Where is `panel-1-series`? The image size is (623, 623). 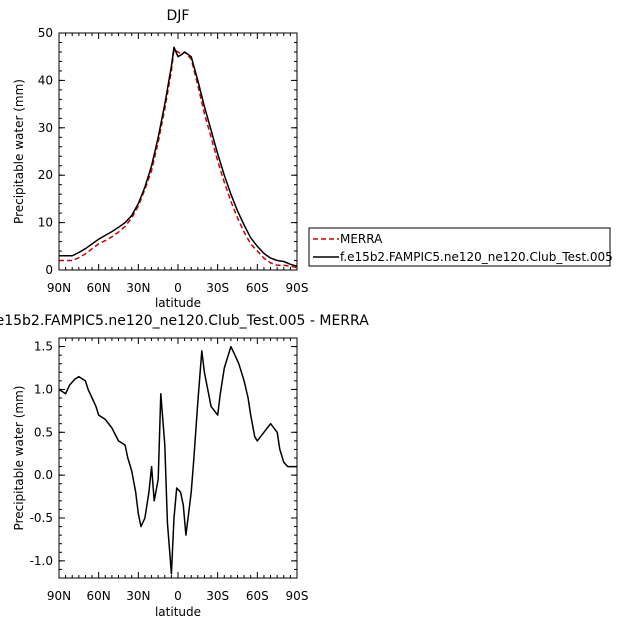 panel-1-series is located at coordinates (178, 157).